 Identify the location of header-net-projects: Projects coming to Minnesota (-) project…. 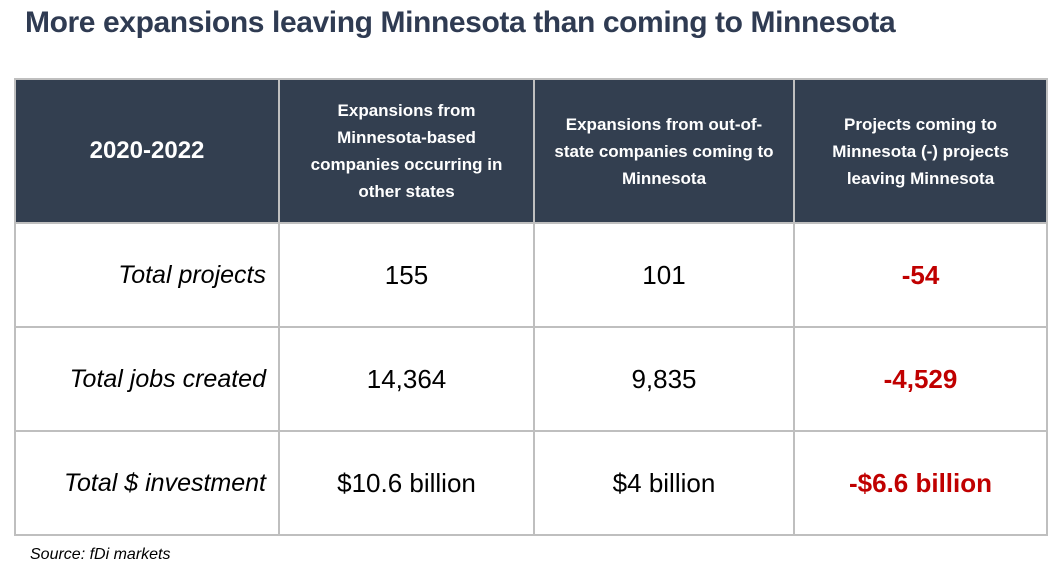
(920, 151).